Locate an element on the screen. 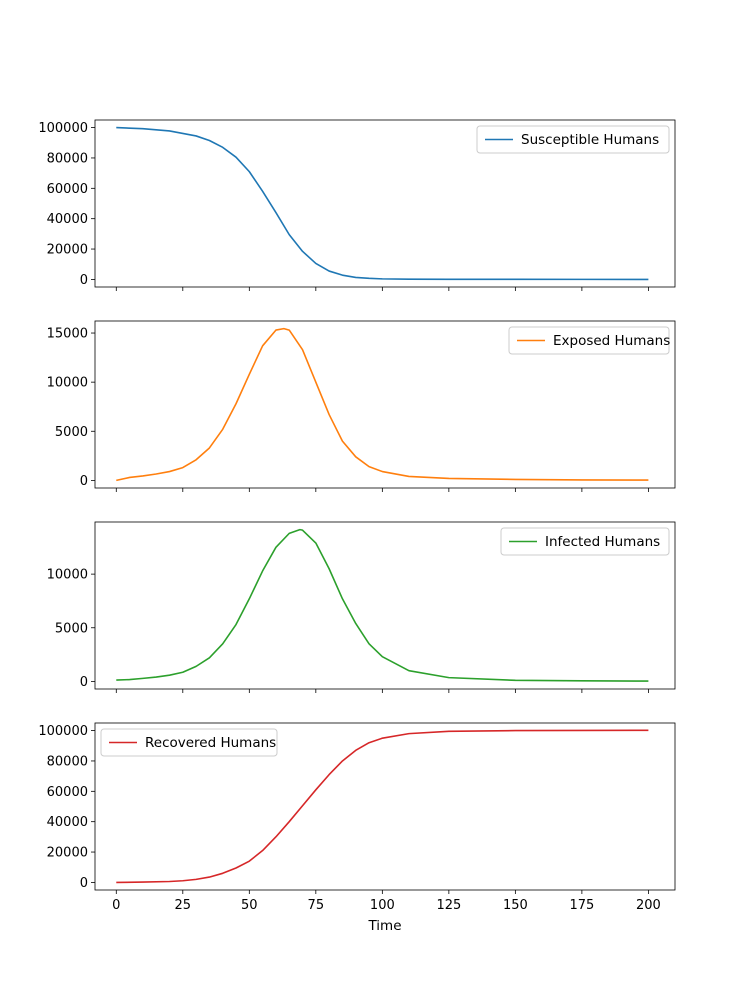 The image size is (750, 1000). legend-label: Exposed Humans is located at coordinates (611, 341).